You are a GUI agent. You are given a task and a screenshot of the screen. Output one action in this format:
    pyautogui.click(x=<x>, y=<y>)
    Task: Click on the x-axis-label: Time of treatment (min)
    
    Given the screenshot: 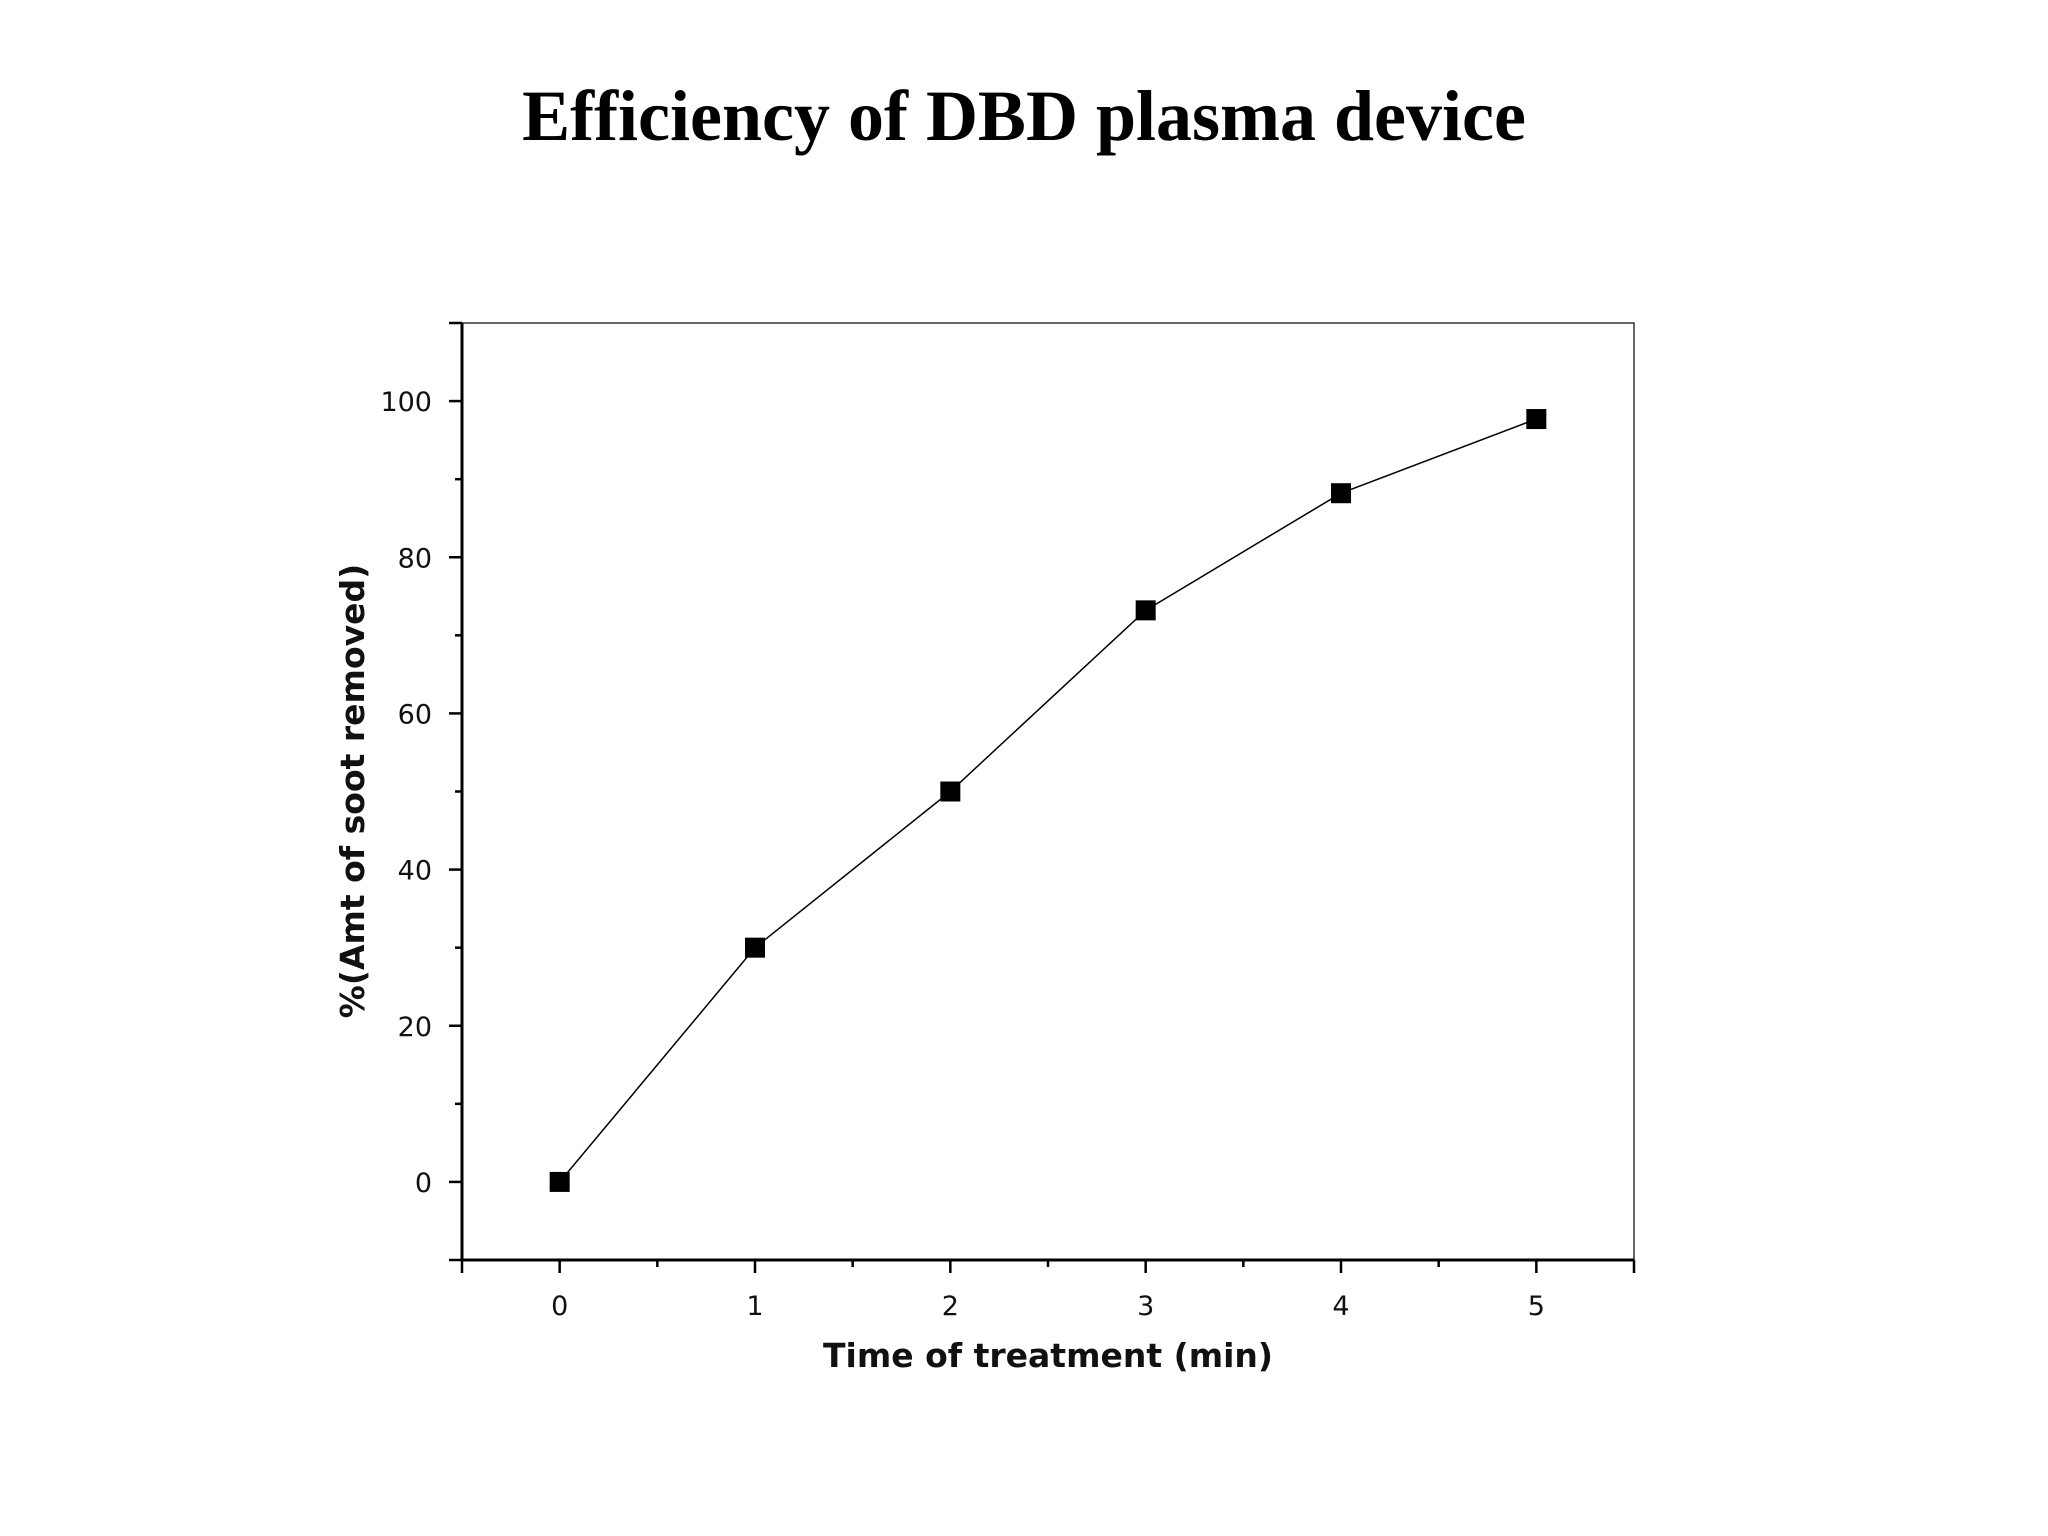 What is the action you would take?
    pyautogui.click(x=1048, y=1355)
    